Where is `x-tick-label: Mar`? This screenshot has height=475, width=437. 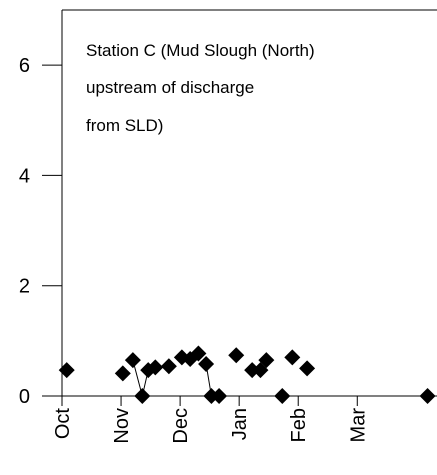 x-tick-label: Mar is located at coordinates (358, 425).